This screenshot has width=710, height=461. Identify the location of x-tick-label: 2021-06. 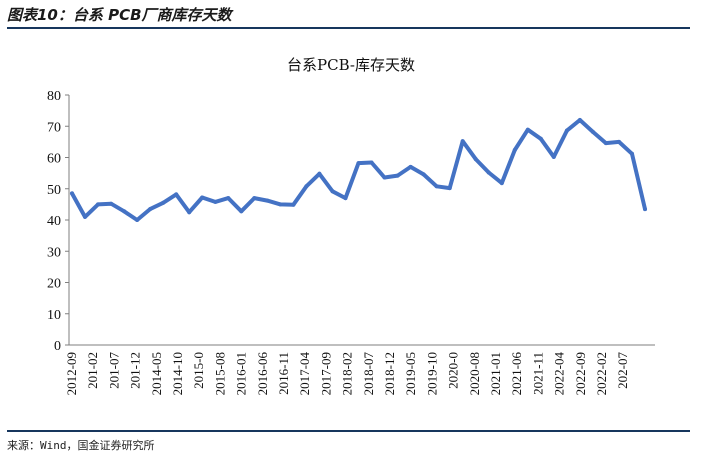
(516, 374).